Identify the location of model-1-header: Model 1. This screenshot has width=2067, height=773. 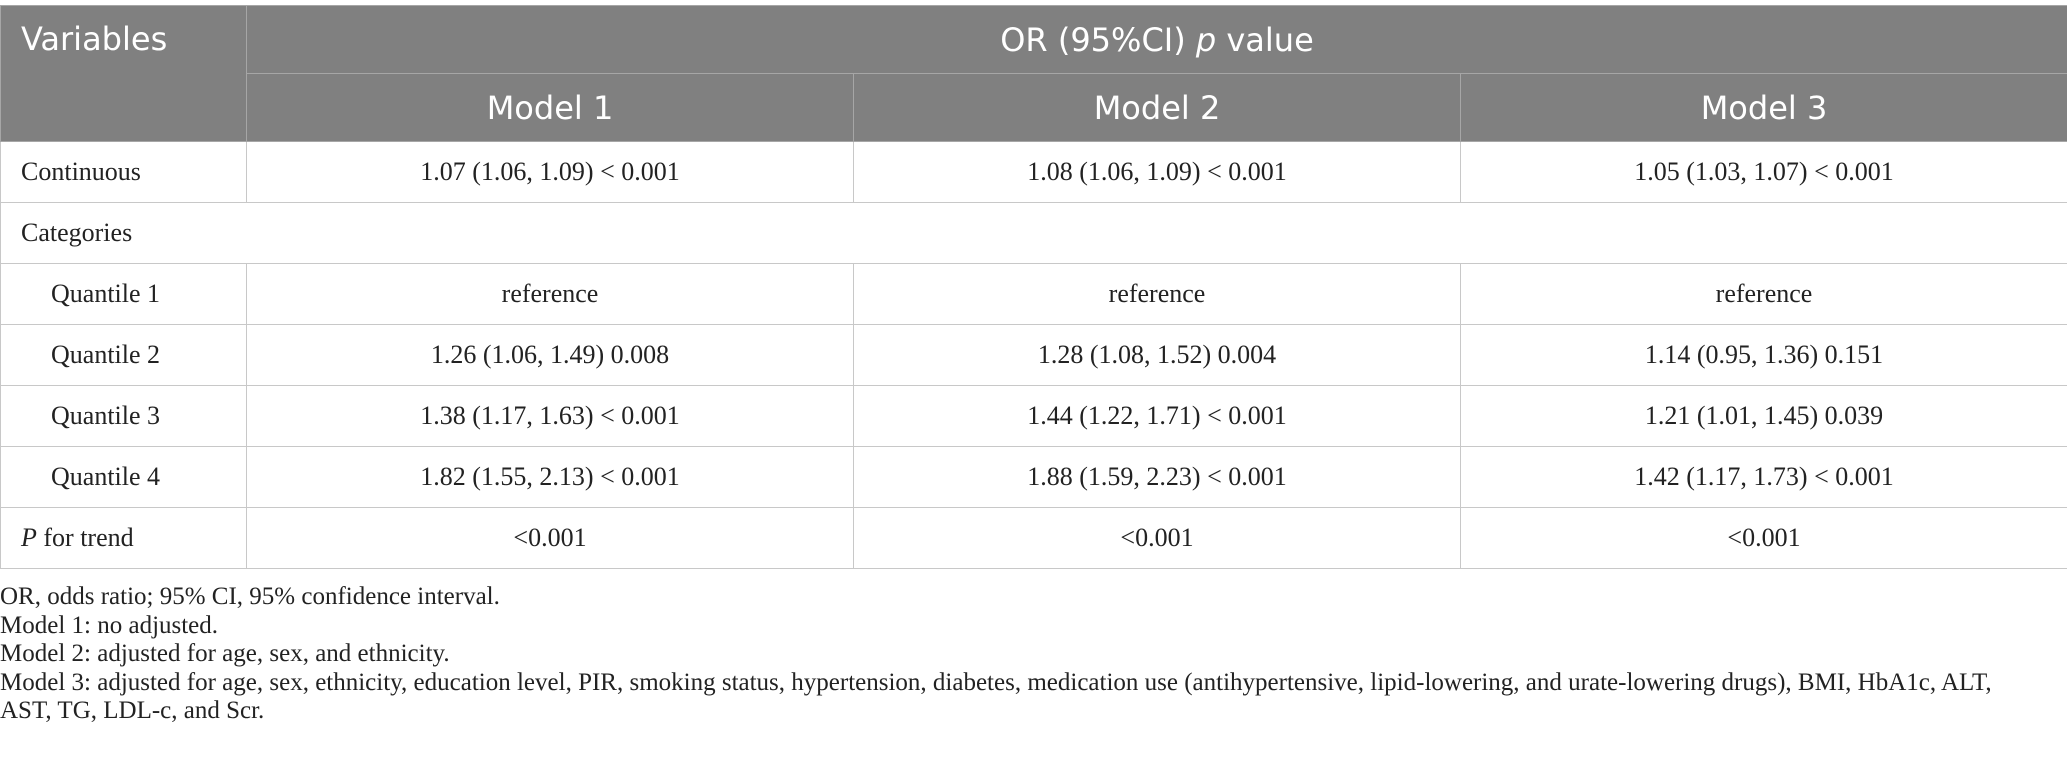
(550, 107).